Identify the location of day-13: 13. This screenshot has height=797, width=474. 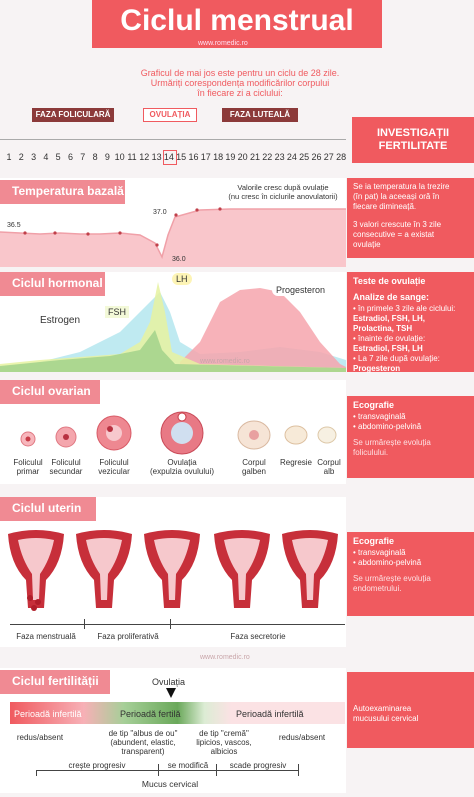
(156, 157).